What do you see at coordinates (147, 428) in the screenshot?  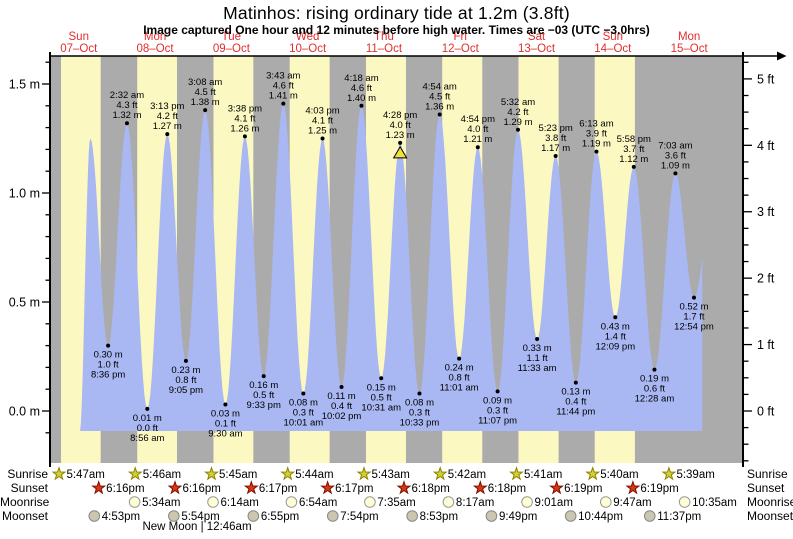 I see `low-tide-feet: 0.0 ft` at bounding box center [147, 428].